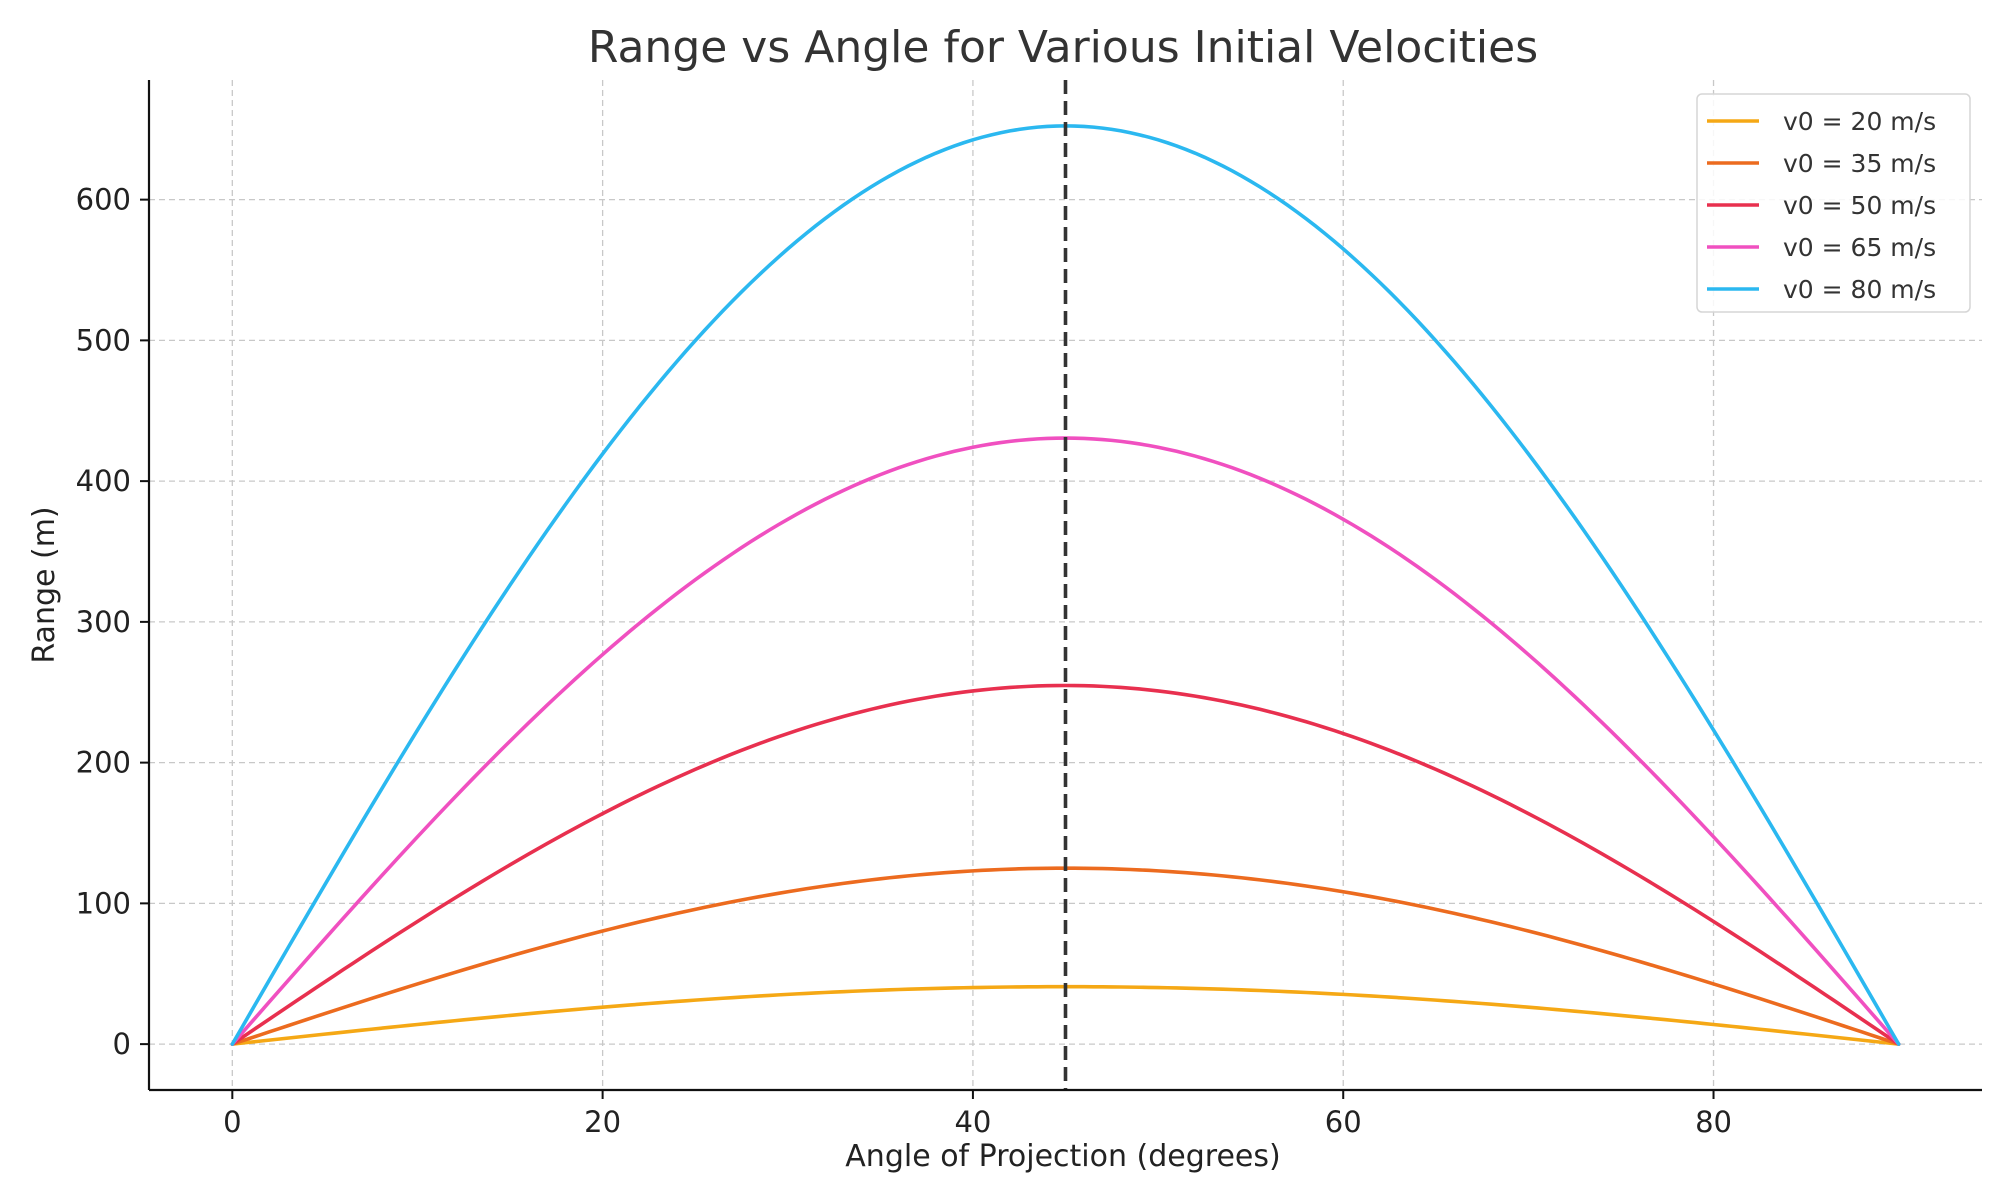 This screenshot has width=2000, height=1200. What do you see at coordinates (972, 1122) in the screenshot?
I see `x-tick-label-40: 40` at bounding box center [972, 1122].